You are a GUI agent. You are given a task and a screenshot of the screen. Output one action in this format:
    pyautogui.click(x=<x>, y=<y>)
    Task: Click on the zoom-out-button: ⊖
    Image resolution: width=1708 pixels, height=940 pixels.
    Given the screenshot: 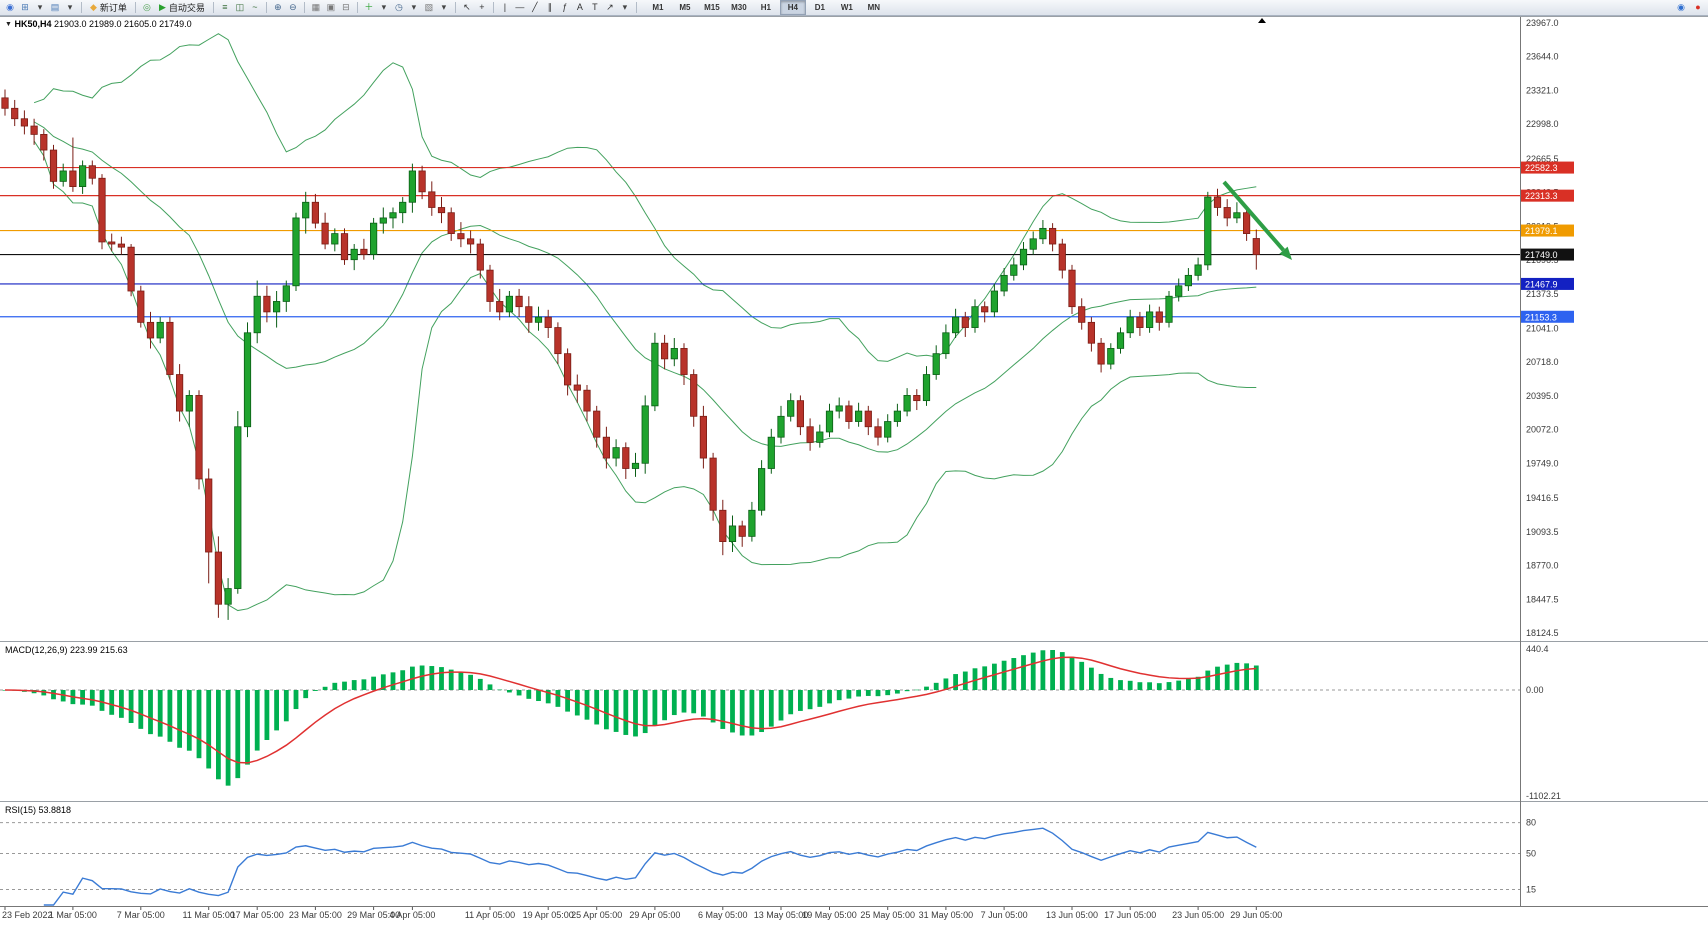 What is the action you would take?
    pyautogui.click(x=293, y=7)
    